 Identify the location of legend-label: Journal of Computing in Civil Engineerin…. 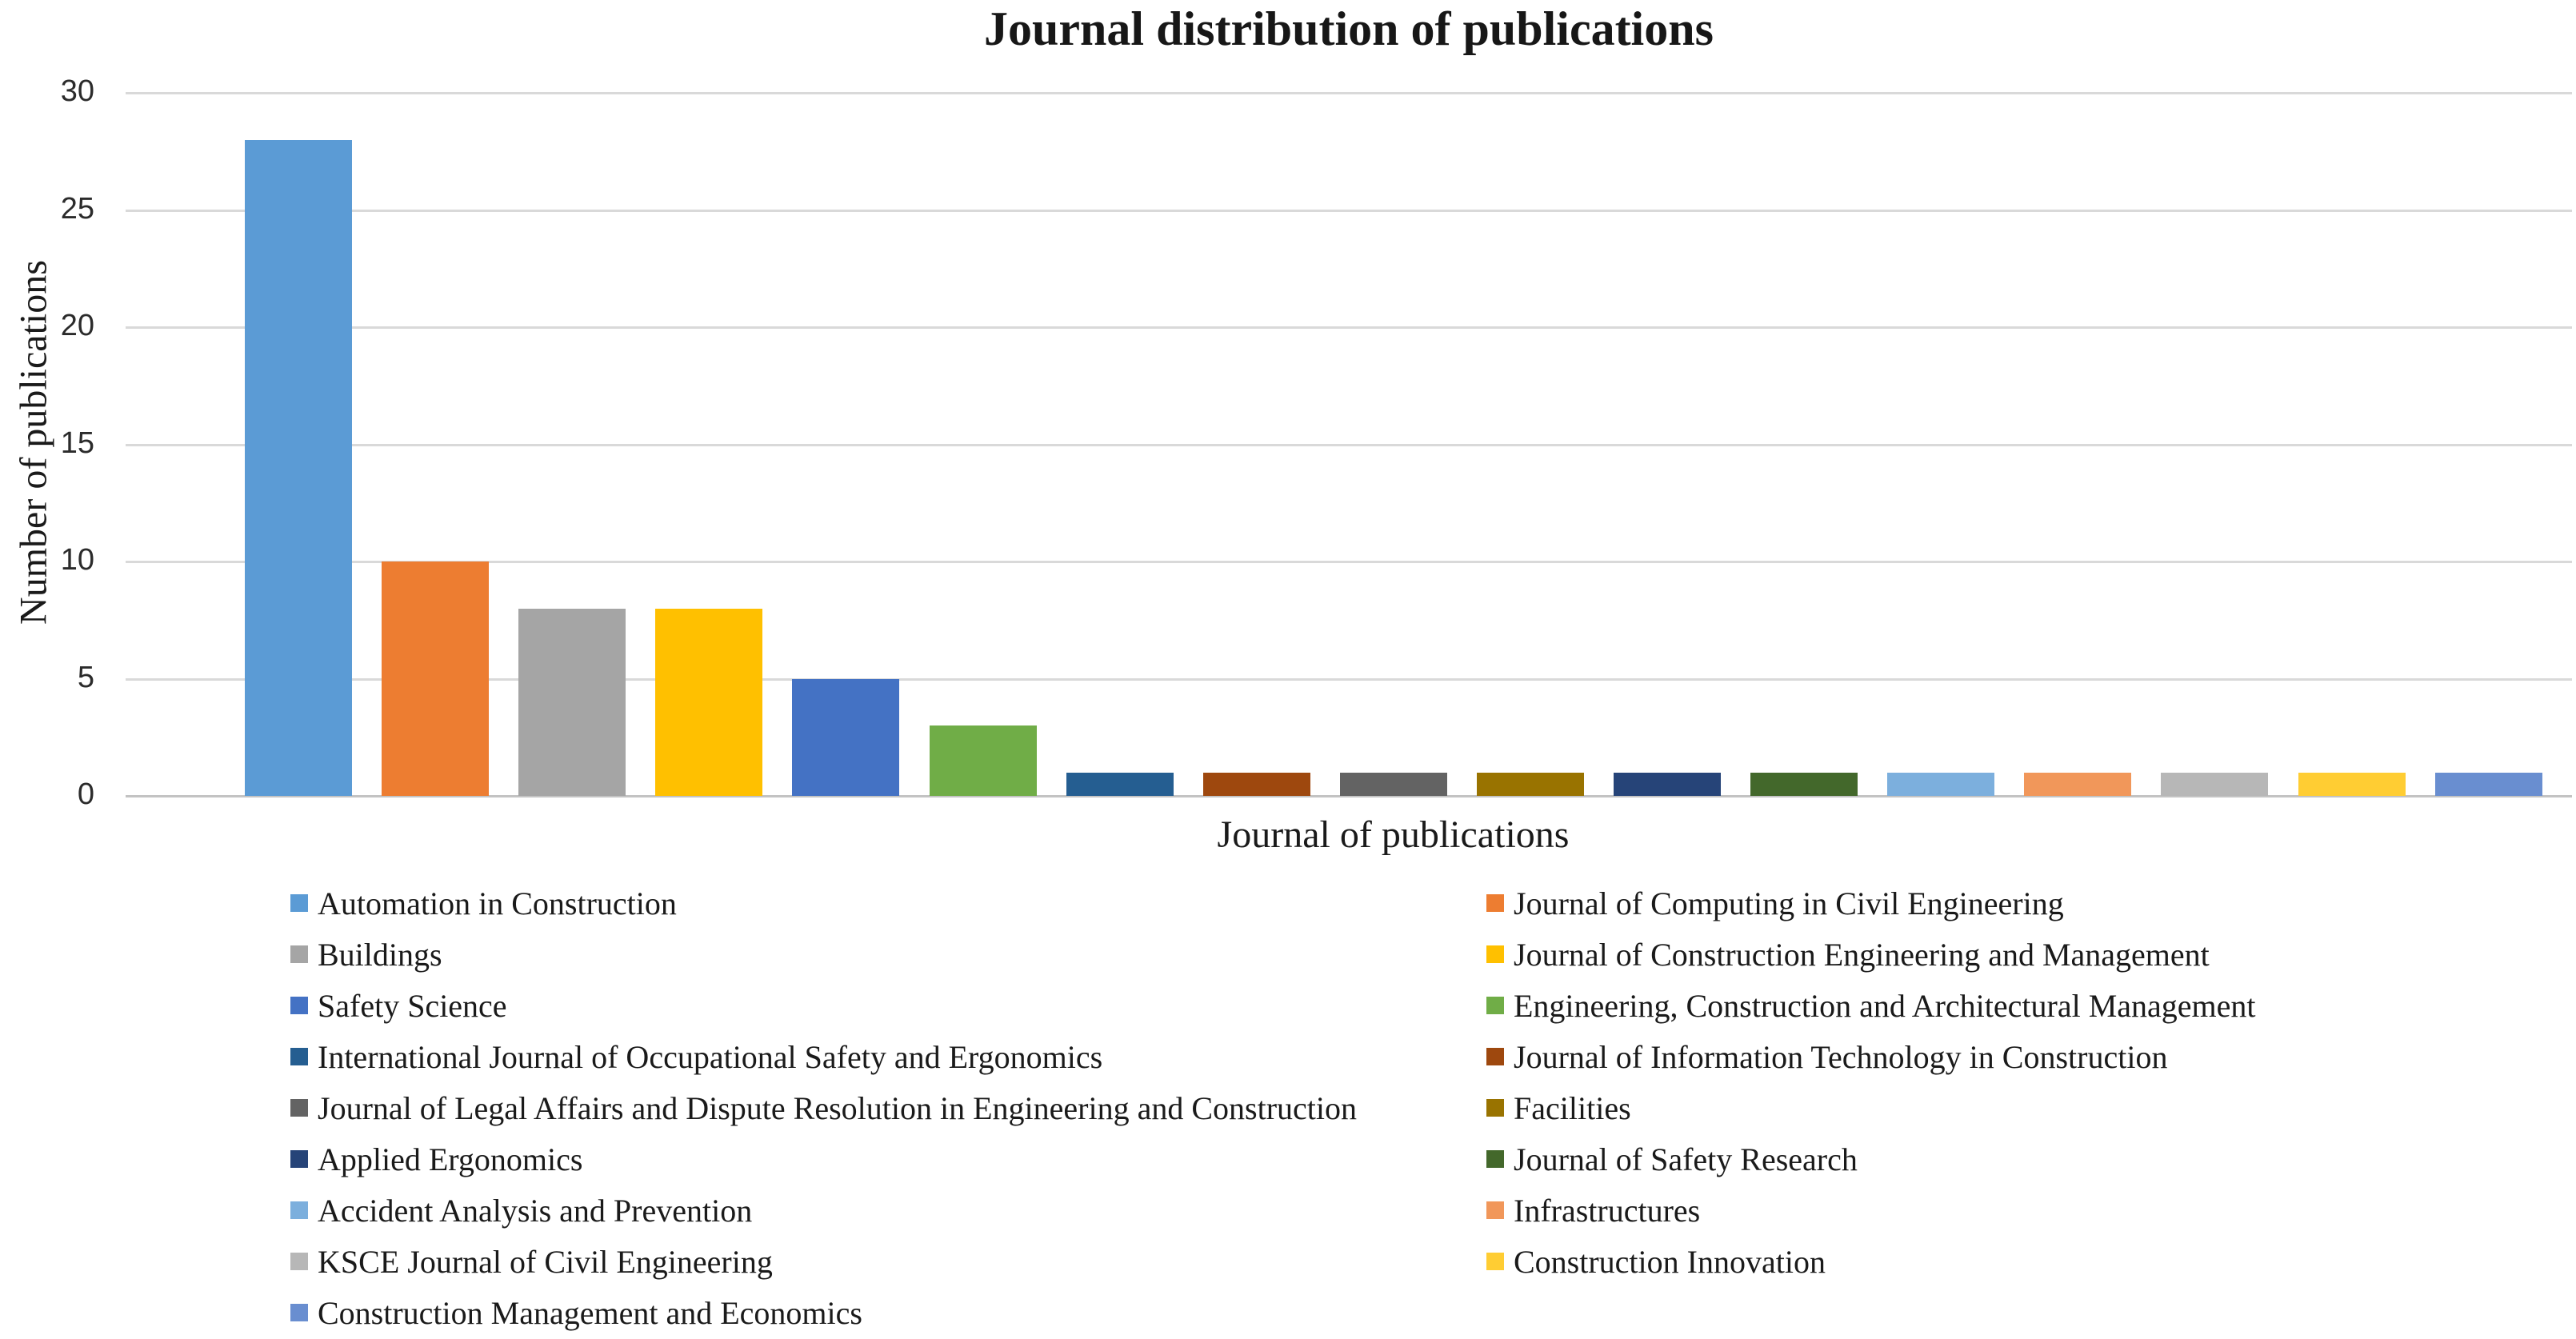
(1789, 903).